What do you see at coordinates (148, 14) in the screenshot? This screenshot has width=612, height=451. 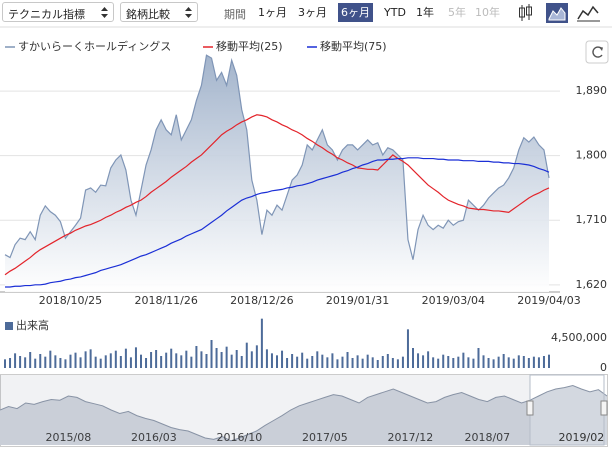 I see `compare-label: 銘柄比較` at bounding box center [148, 14].